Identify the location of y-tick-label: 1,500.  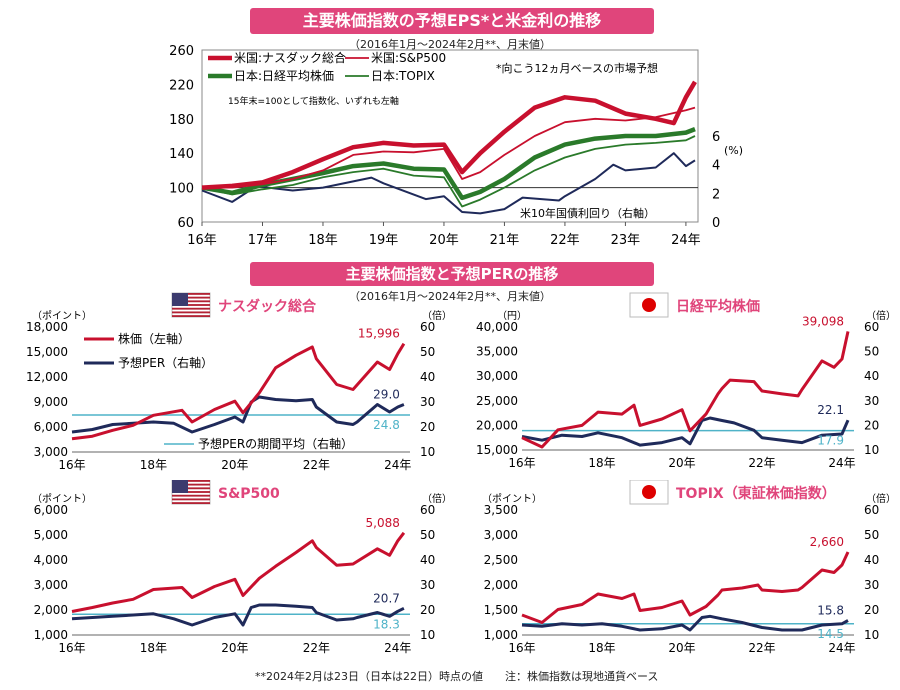
(501, 610).